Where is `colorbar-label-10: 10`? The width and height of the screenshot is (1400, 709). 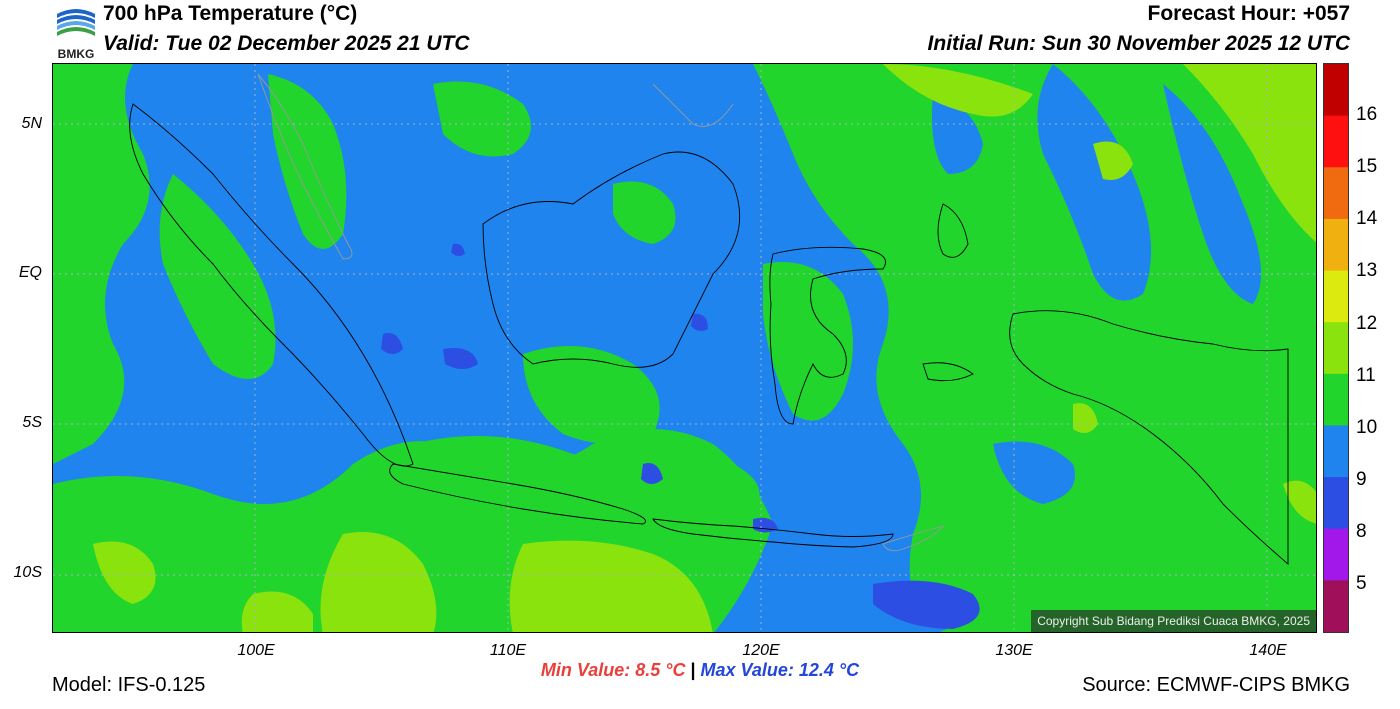
colorbar-label-10: 10 is located at coordinates (1367, 427).